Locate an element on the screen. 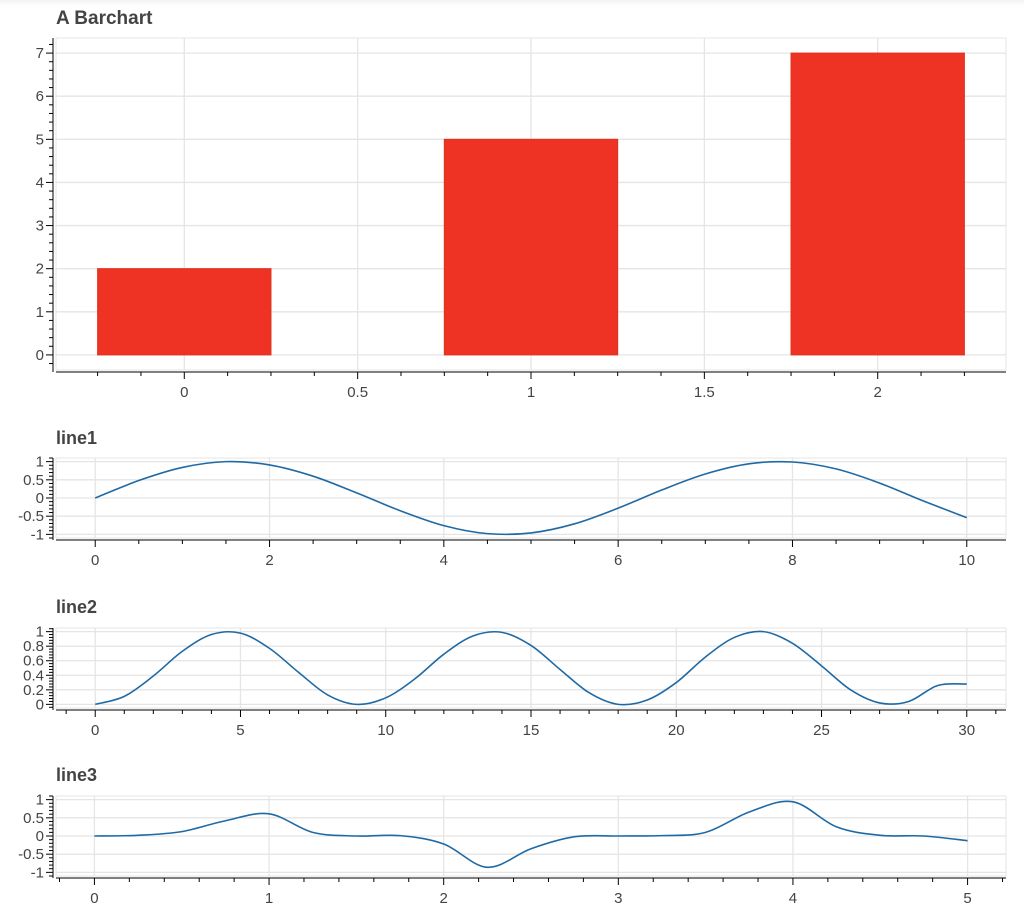 The height and width of the screenshot is (919, 1024). x-tick-label: 25 is located at coordinates (821, 730).